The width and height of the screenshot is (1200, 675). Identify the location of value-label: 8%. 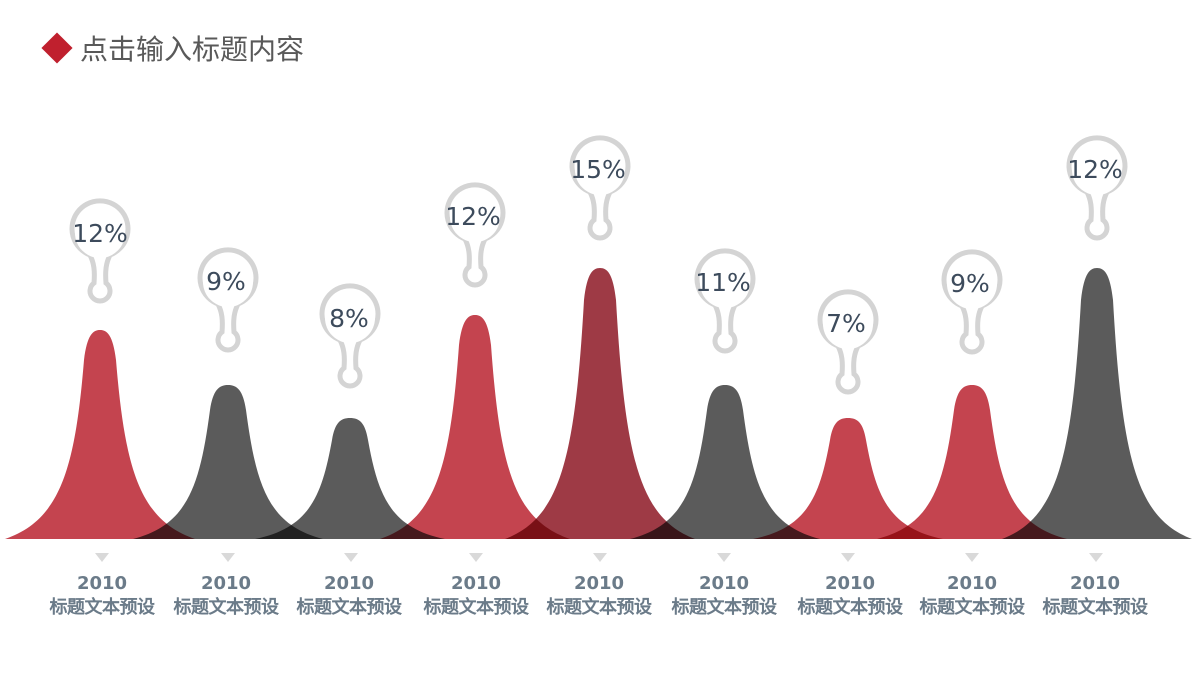
(349, 318).